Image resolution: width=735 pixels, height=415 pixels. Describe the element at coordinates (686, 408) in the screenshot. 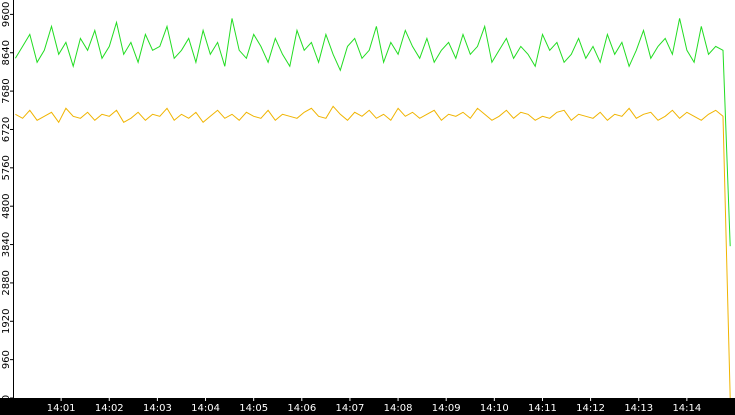

I see `x-tick-label: 14:14` at that location.